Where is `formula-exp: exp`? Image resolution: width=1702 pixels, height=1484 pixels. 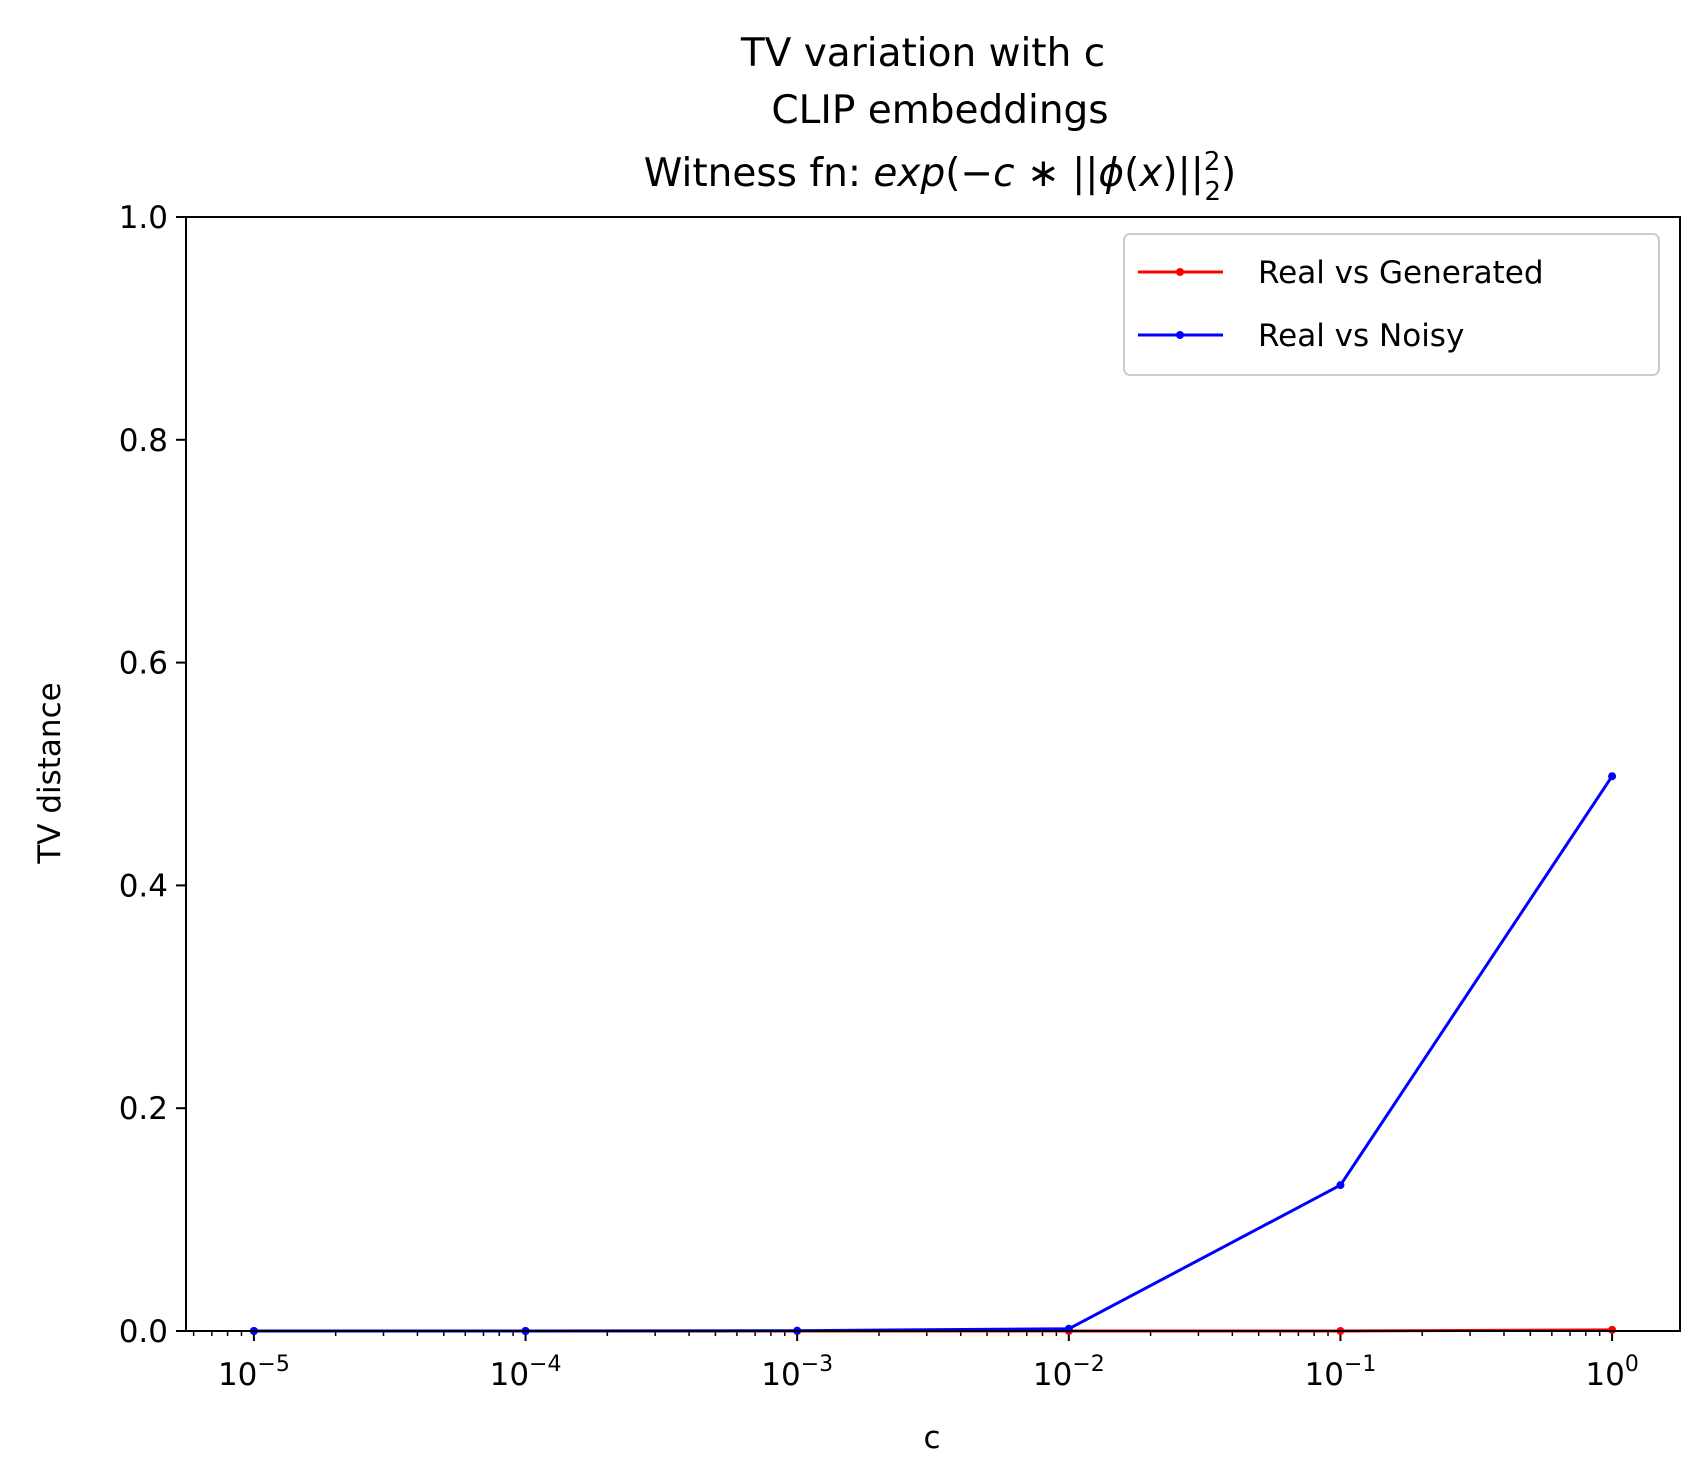 formula-exp: exp is located at coordinates (909, 173).